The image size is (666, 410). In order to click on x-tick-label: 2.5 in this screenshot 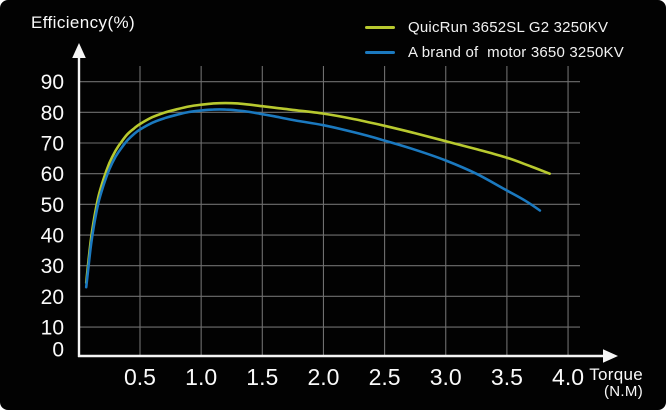, I will do `click(385, 377)`.